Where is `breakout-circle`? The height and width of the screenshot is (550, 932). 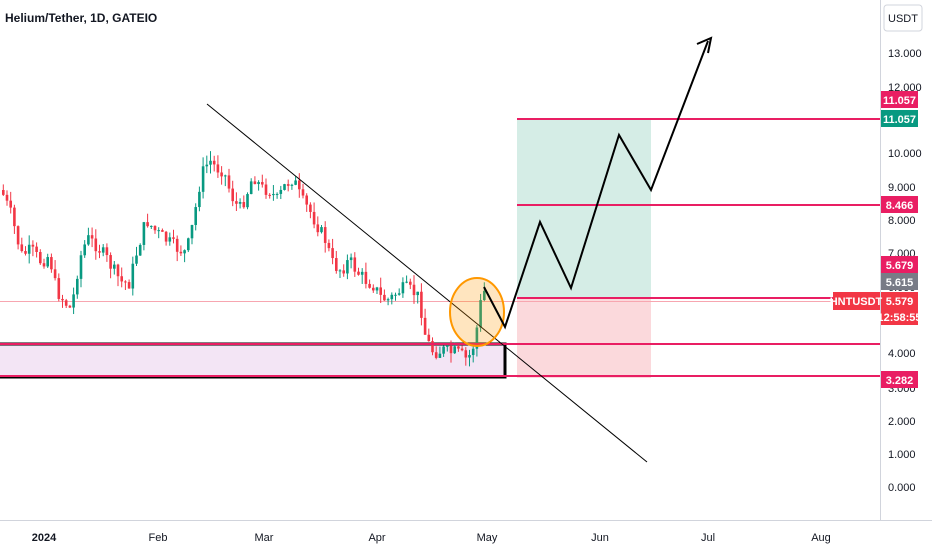 breakout-circle is located at coordinates (477, 312).